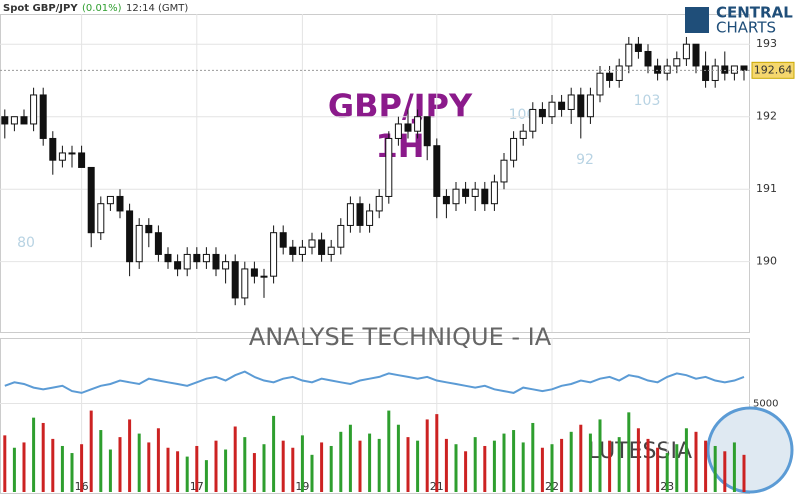 The width and height of the screenshot is (800, 500). What do you see at coordinates (697, 20) in the screenshot?
I see `logo-icon` at bounding box center [697, 20].